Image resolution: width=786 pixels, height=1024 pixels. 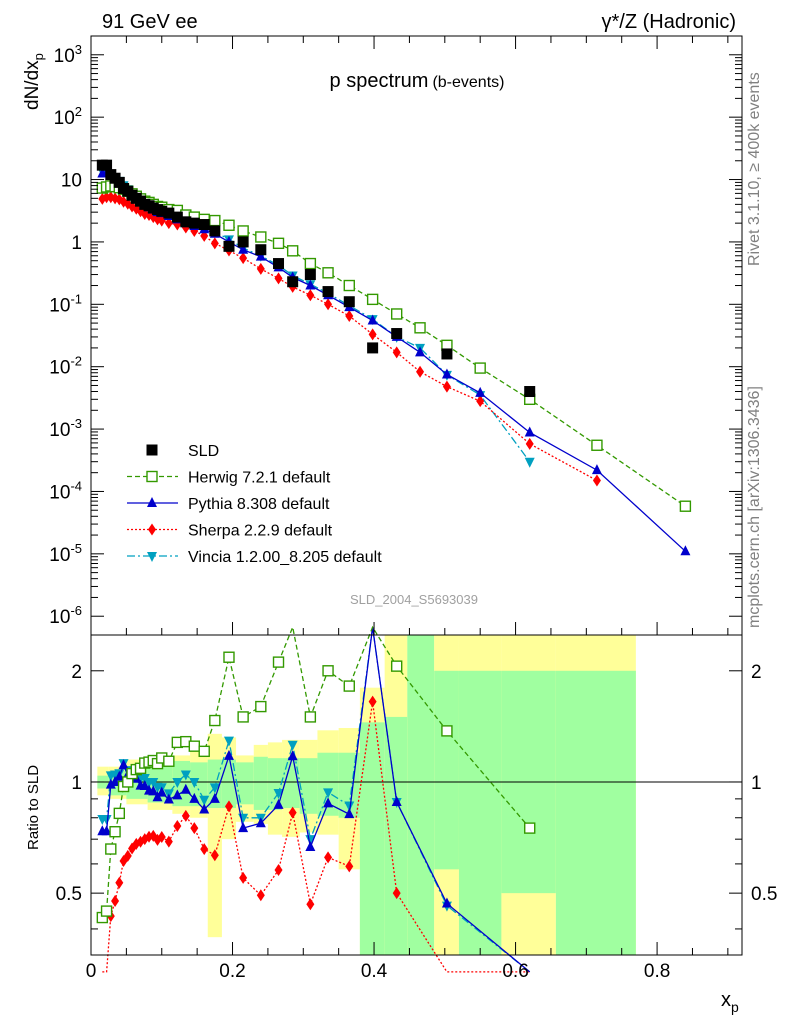 I want to click on spectrum-title: p spectrum (b-events), so click(x=417, y=81).